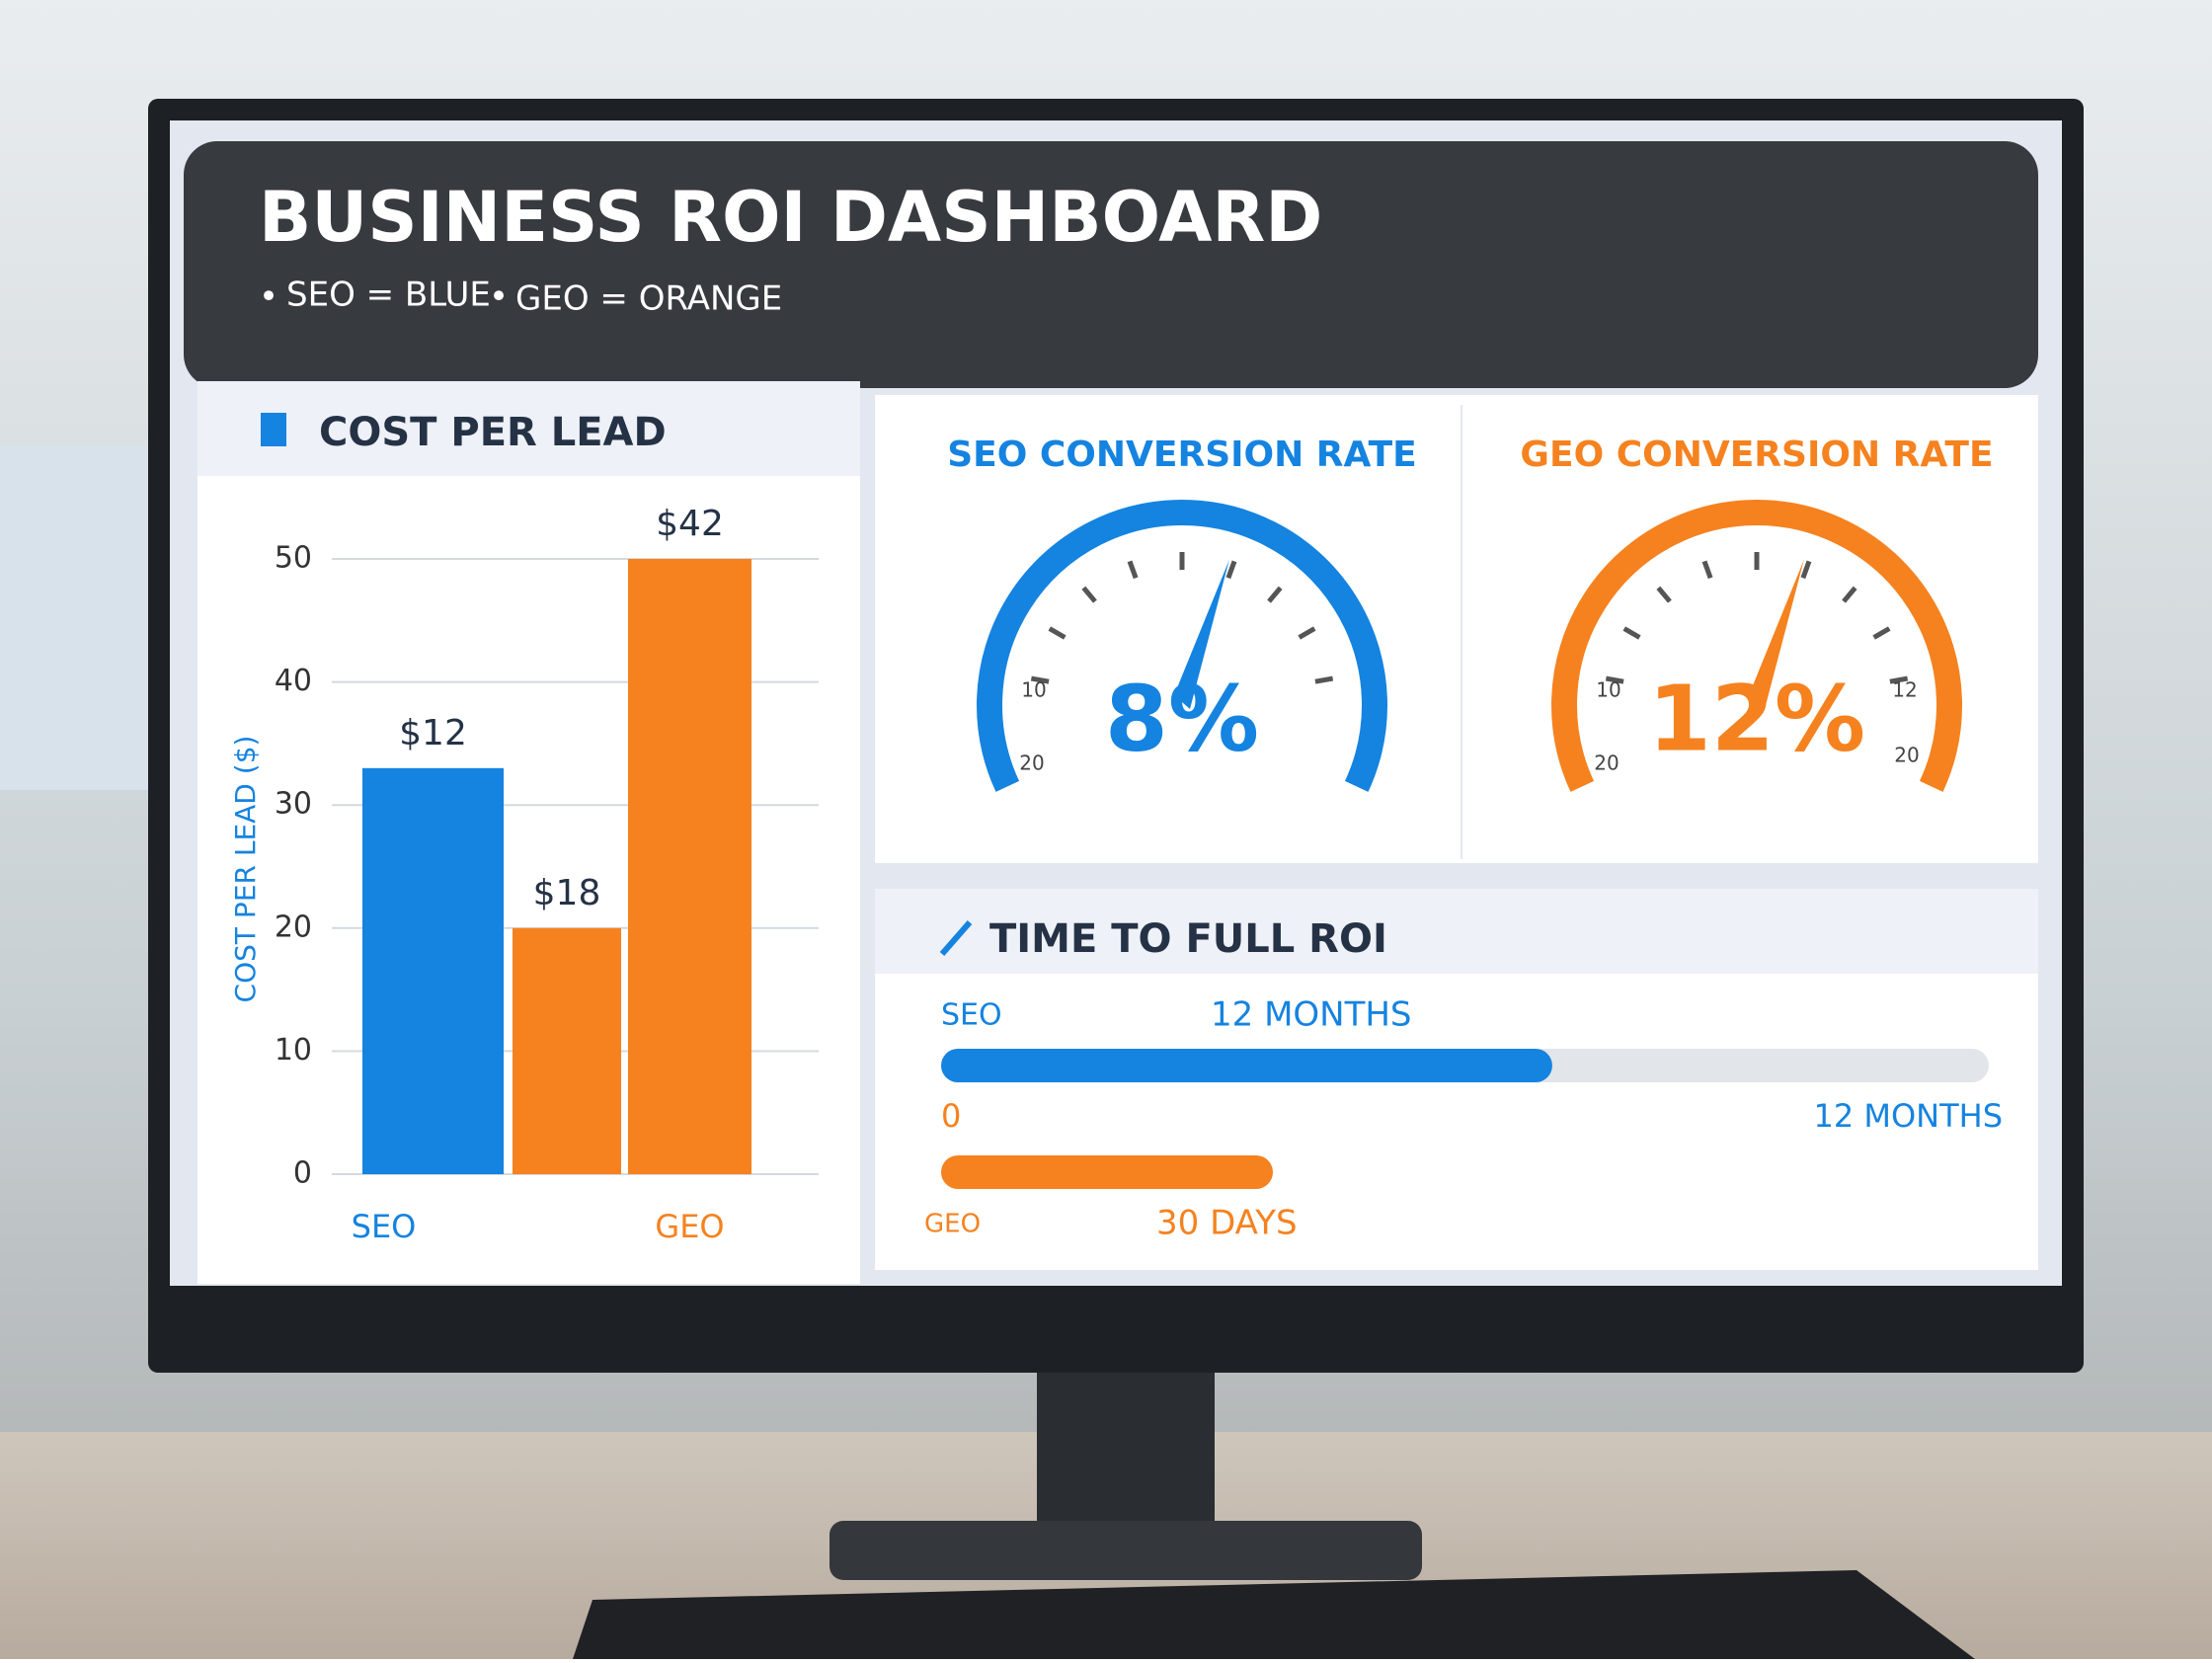 The image size is (2212, 1663). I want to click on panel-title: COST PER LEAD, so click(493, 432).